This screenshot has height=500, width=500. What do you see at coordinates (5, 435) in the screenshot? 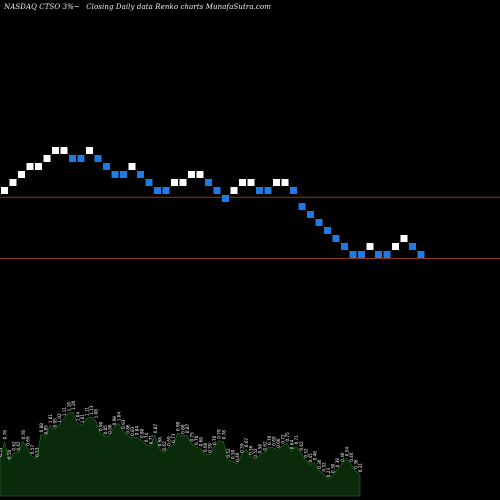
I see `volume-label: 0.78` at bounding box center [5, 435].